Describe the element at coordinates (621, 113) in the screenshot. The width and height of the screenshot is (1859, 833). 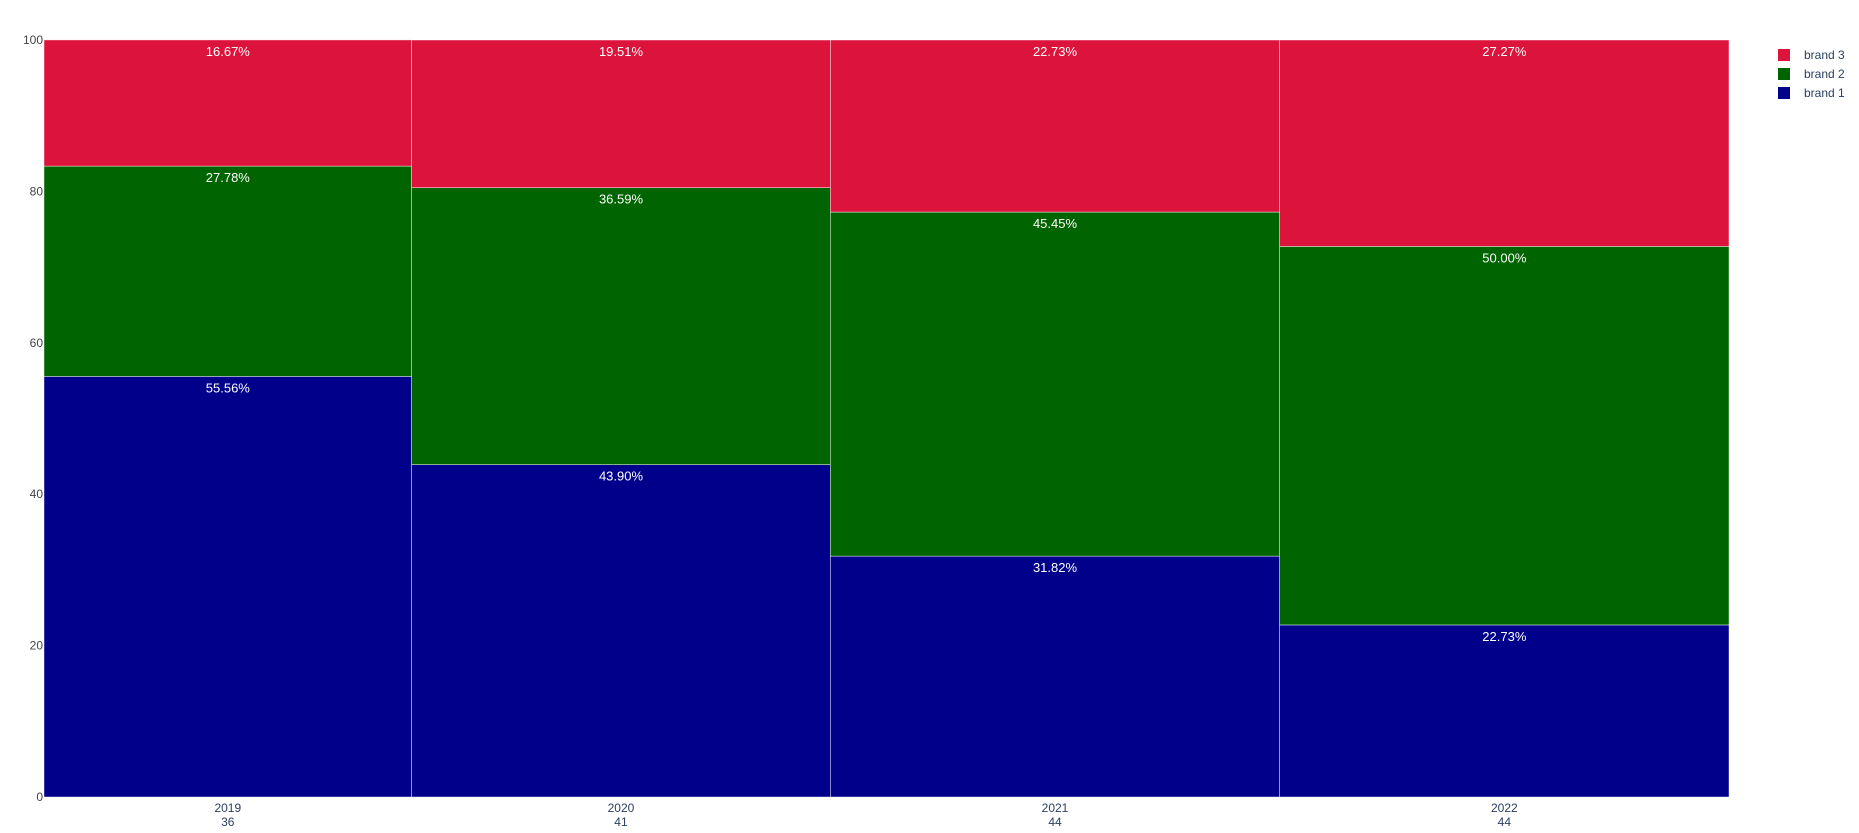
I see `bar-brand-3-2020` at that location.